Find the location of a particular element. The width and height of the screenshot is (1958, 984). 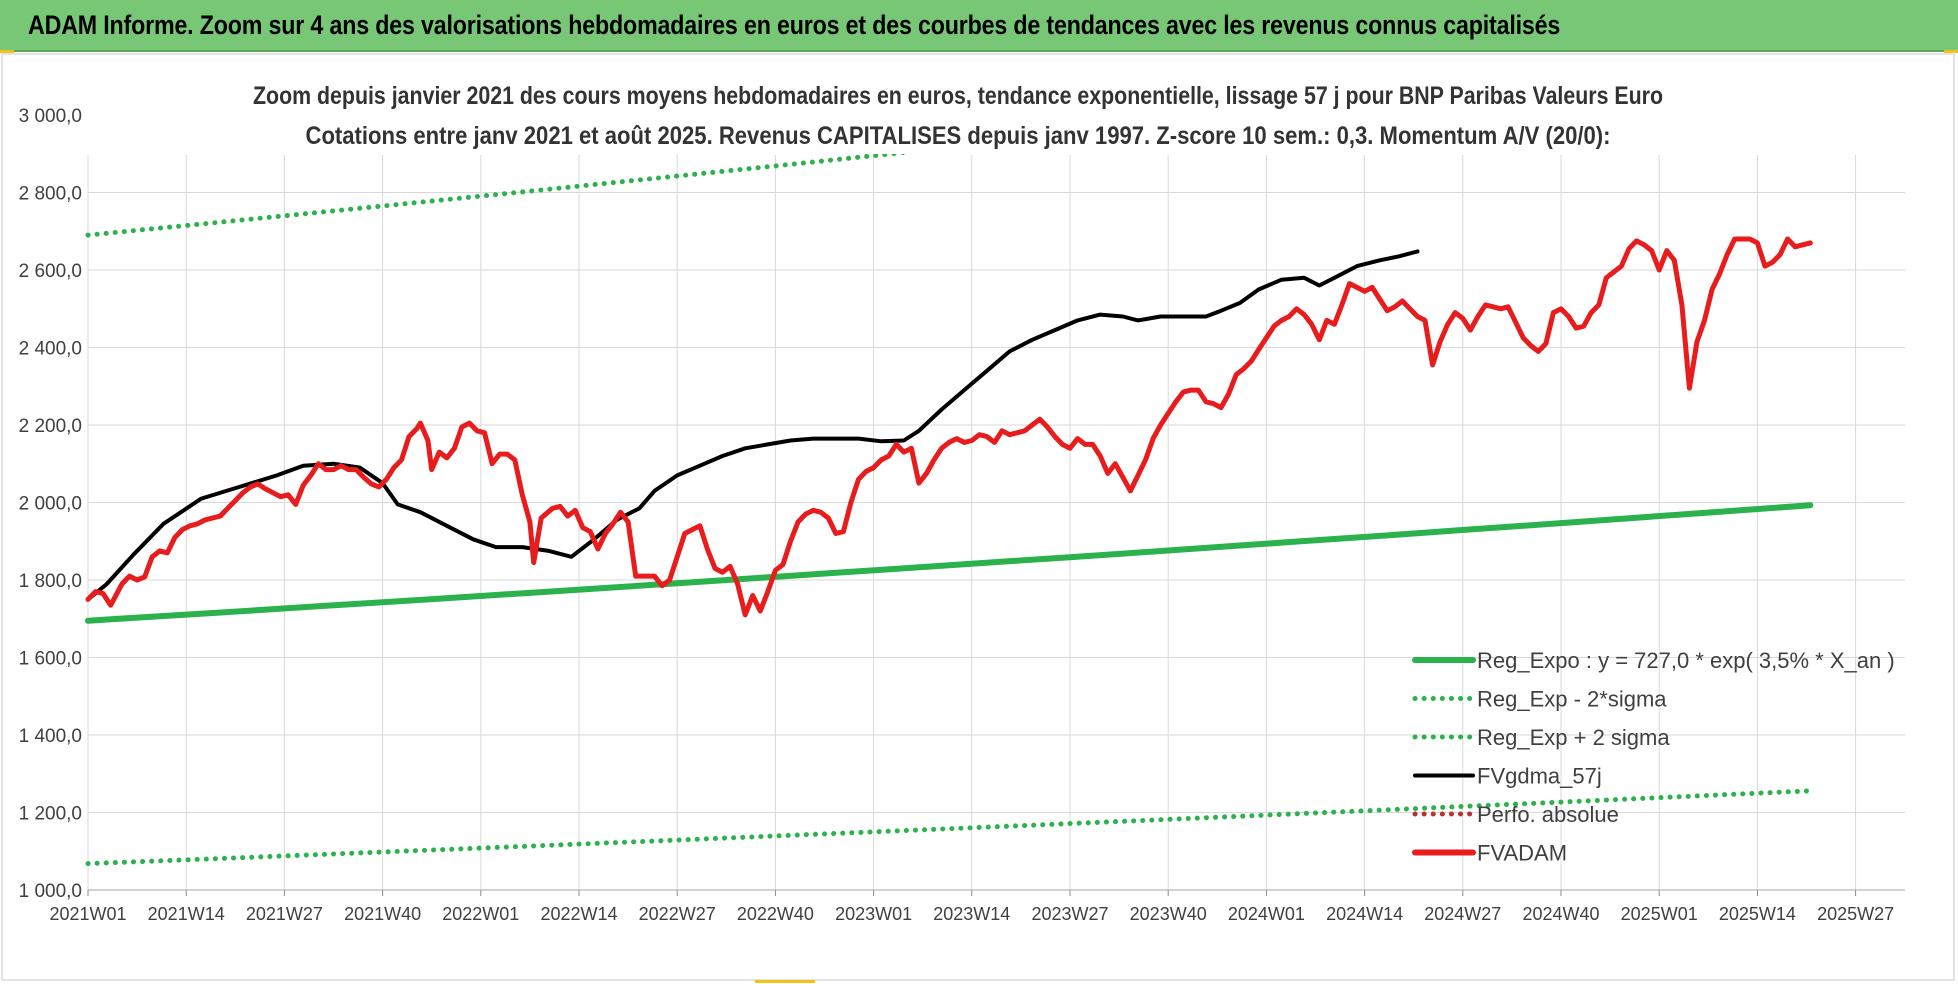

x-tick-label: 2023W27 is located at coordinates (1069, 914).